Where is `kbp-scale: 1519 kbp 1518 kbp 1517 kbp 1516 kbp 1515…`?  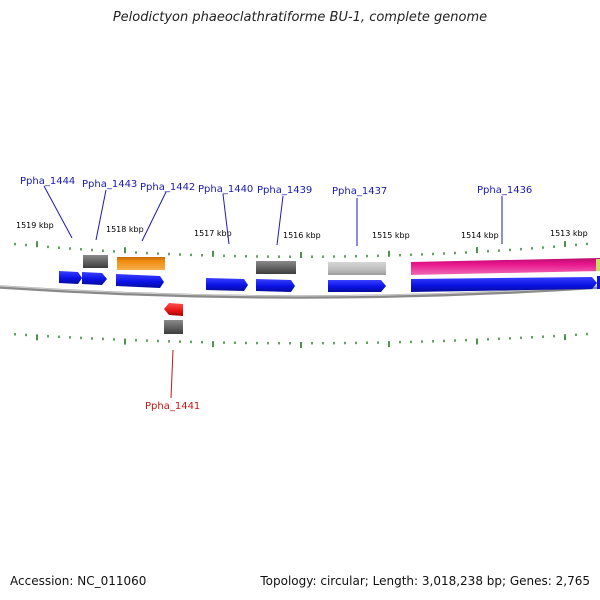 kbp-scale: 1519 kbp 1518 kbp 1517 kbp 1516 kbp 1515… is located at coordinates (302, 230).